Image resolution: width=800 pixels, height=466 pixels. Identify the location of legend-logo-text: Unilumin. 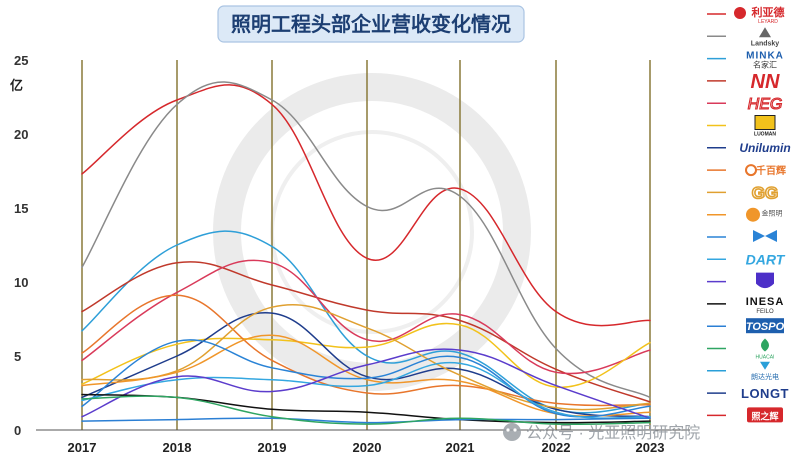
(764, 148).